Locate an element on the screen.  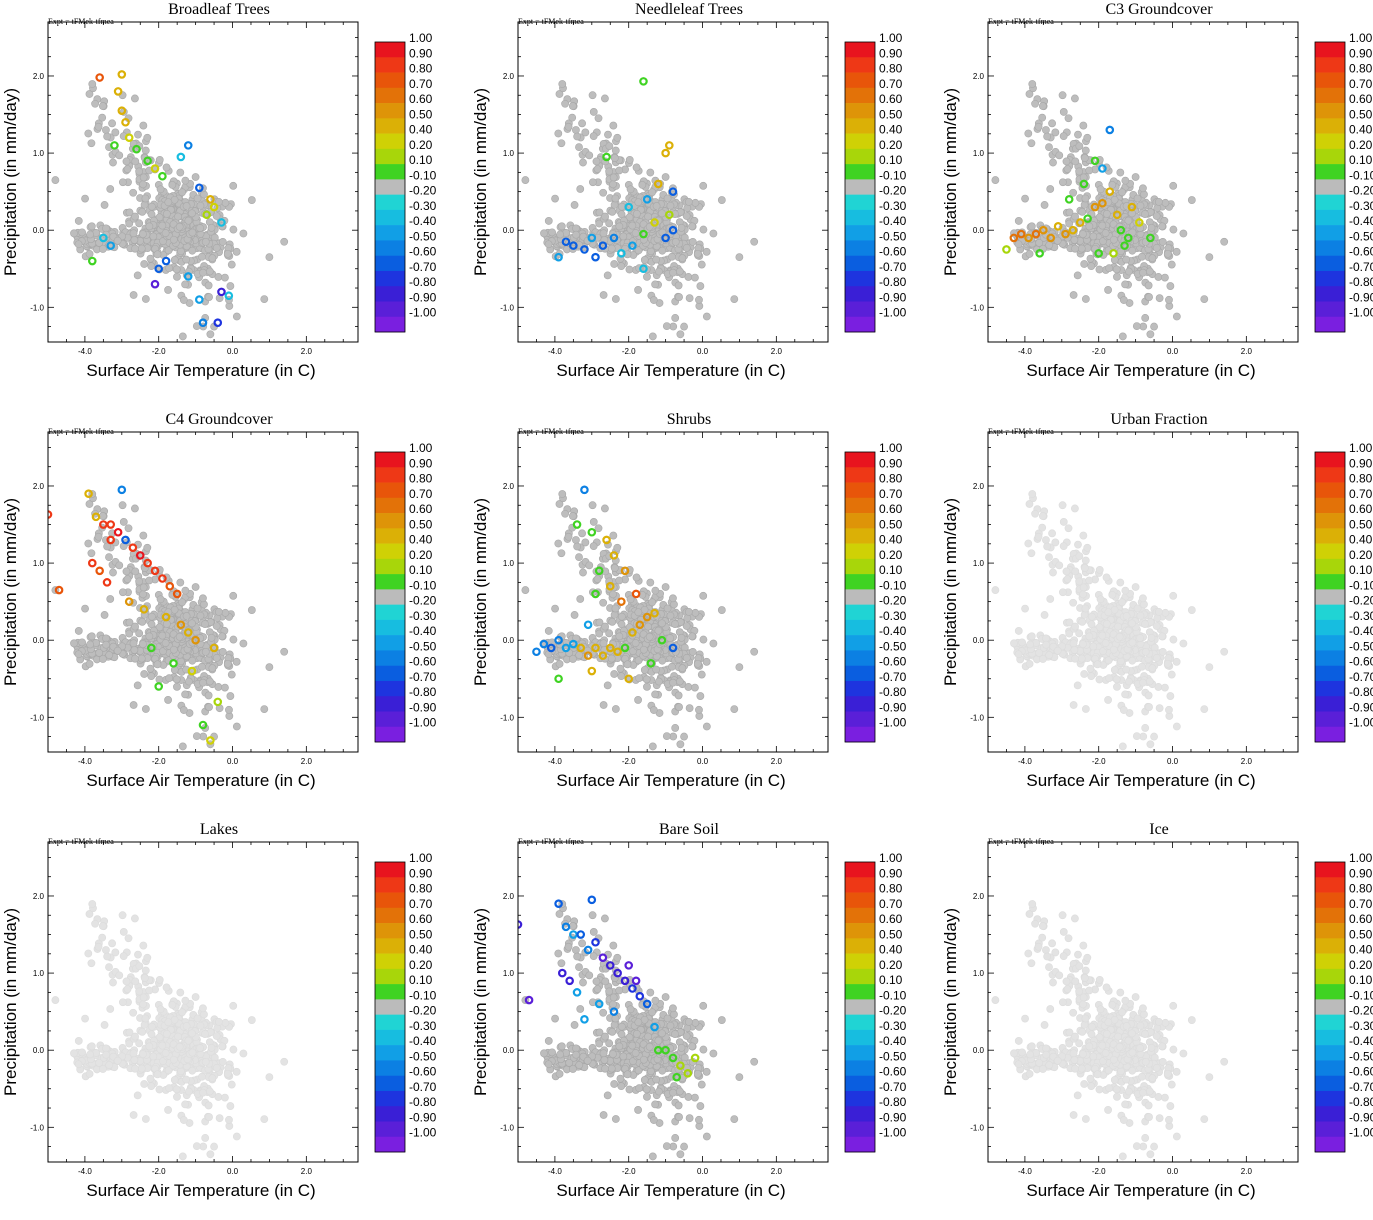
colorbar-label: 0.20 is located at coordinates (421, 555).